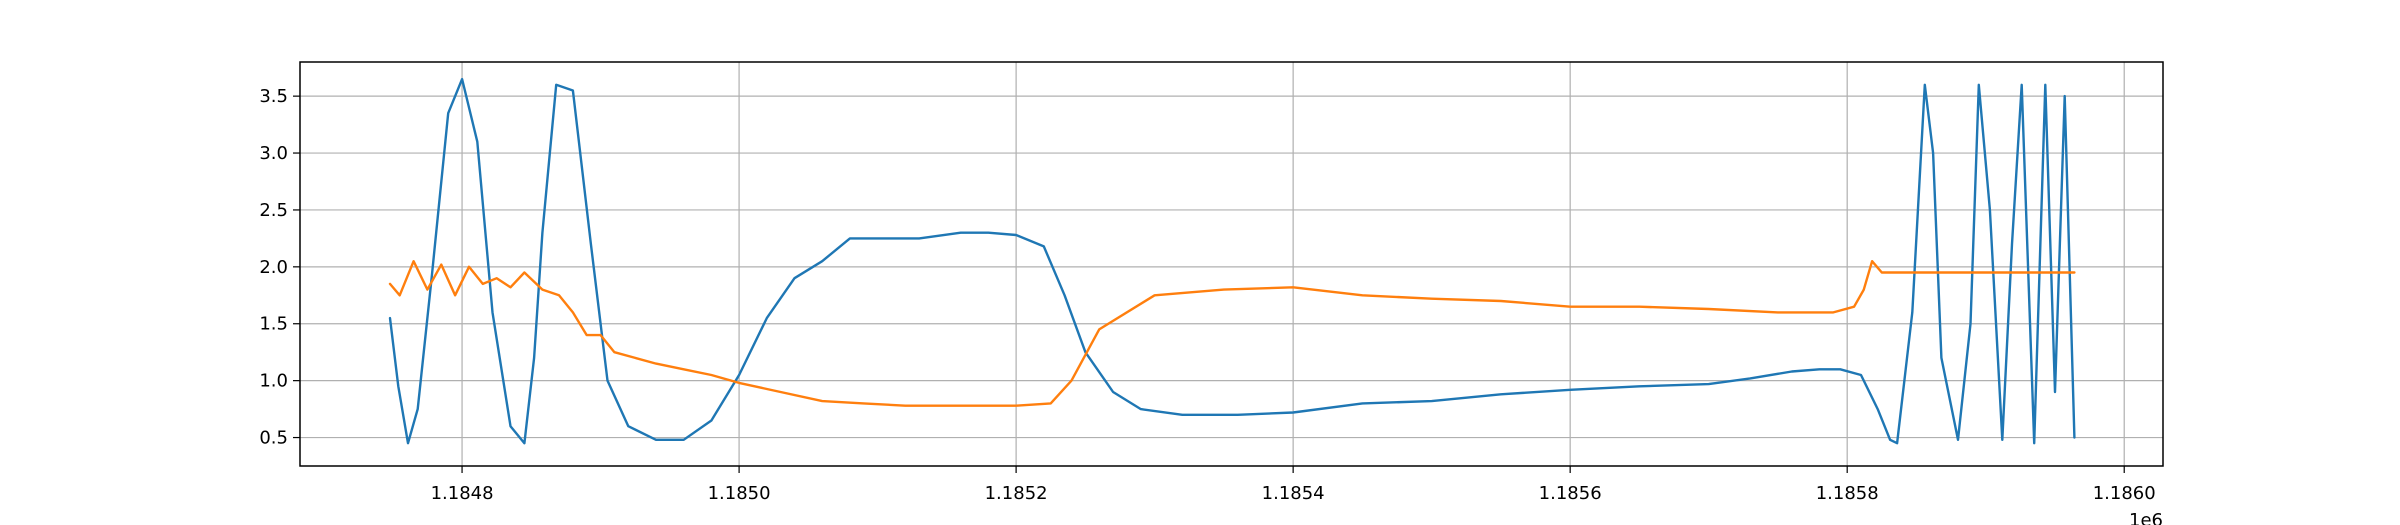  I want to click on y-tick-label: 3.0, so click(273, 153).